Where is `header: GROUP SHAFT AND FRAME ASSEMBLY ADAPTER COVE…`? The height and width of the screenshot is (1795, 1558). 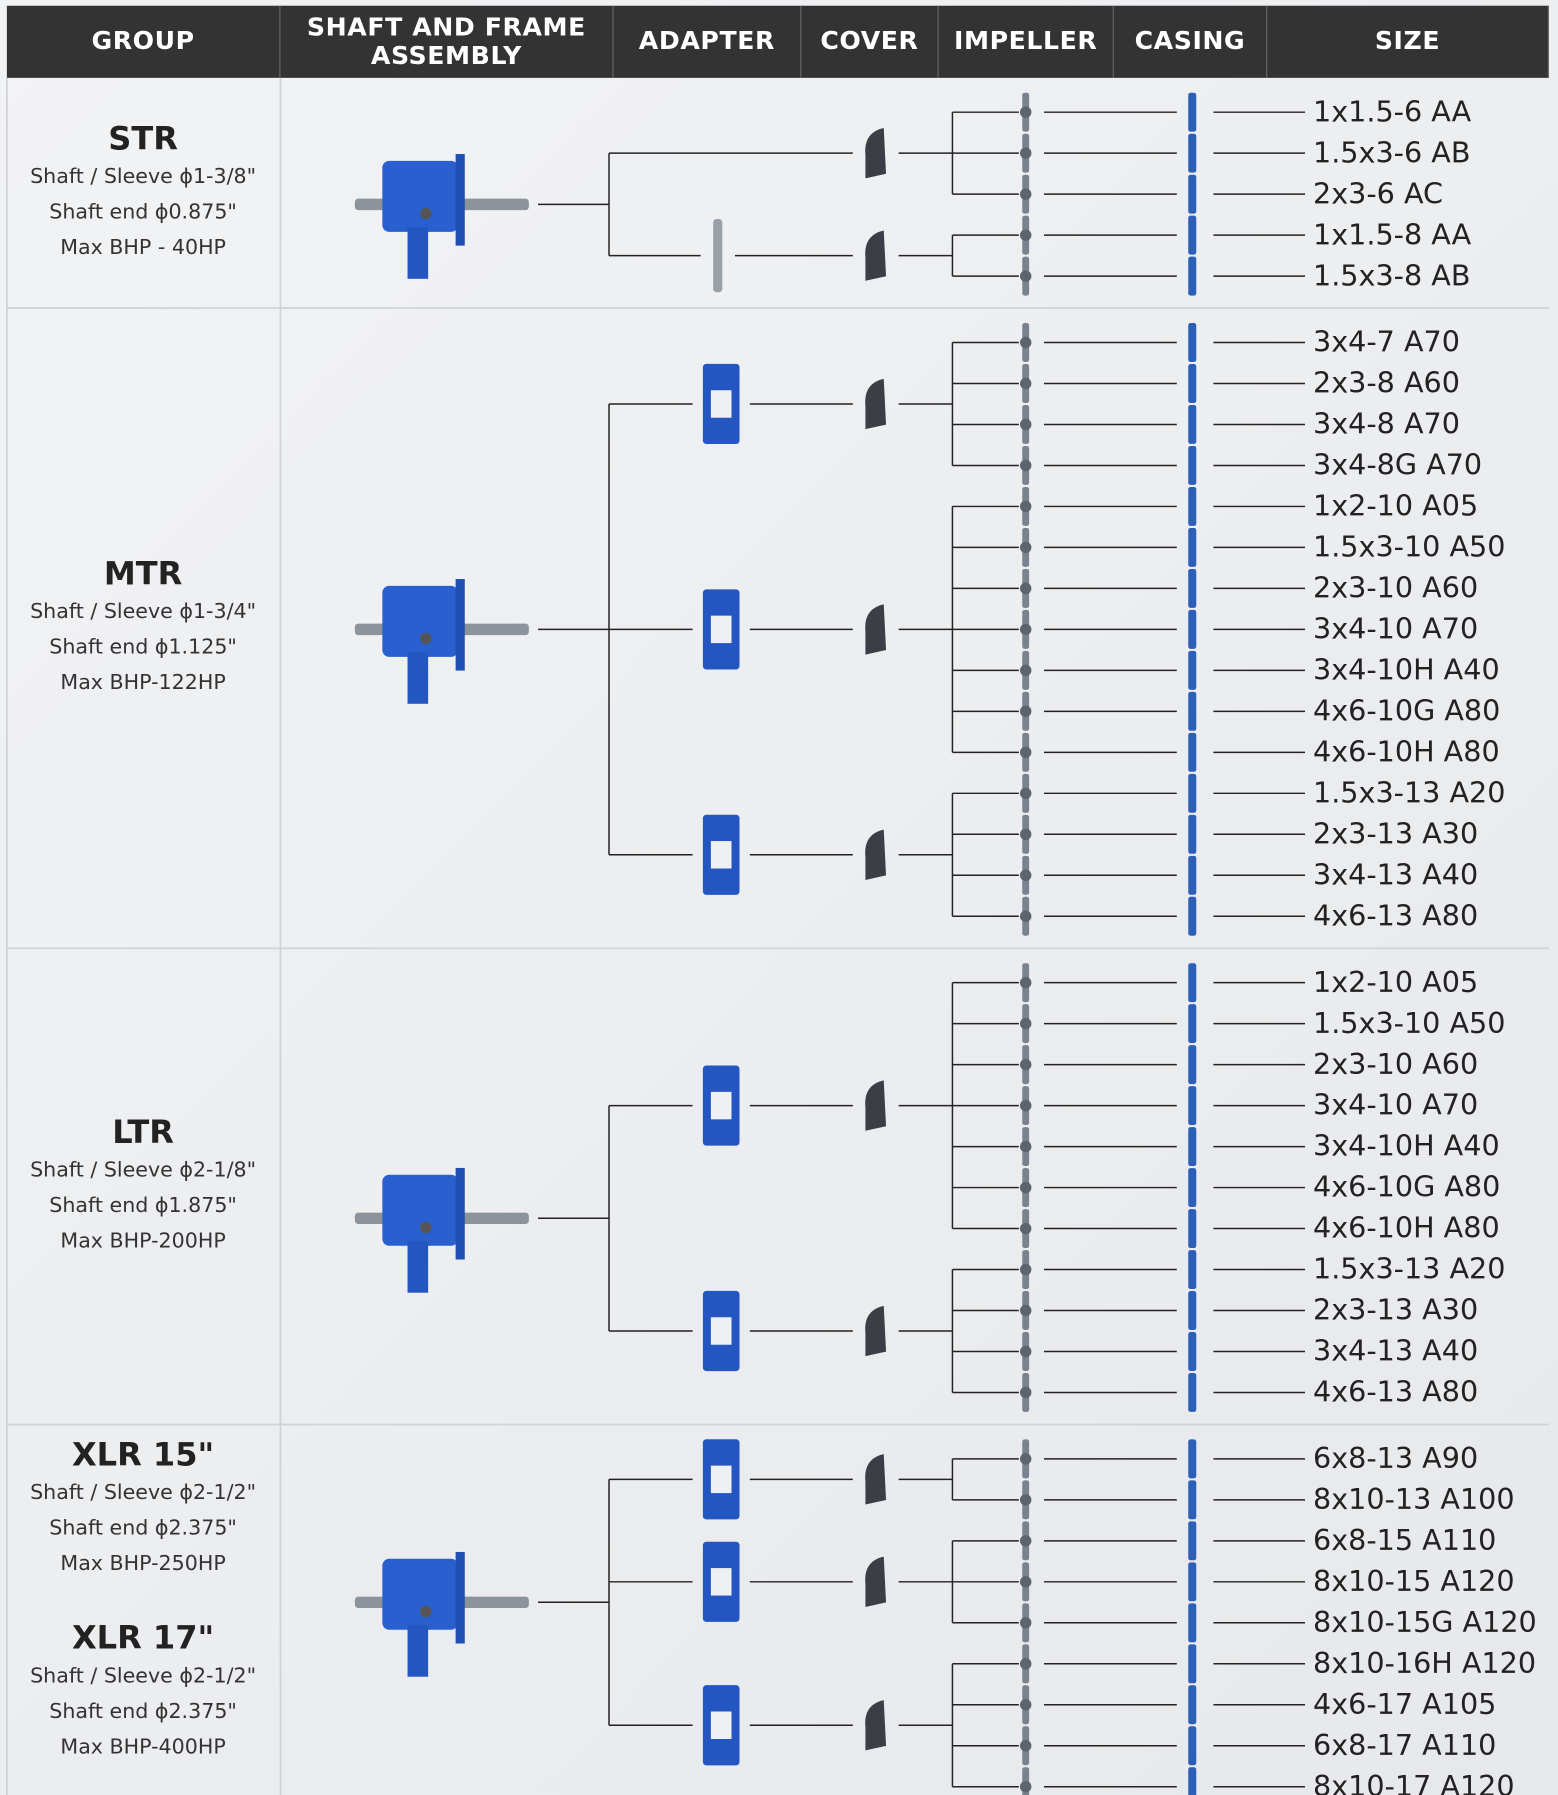
header: GROUP SHAFT AND FRAME ASSEMBLY ADAPTER COVE… is located at coordinates (777, 41).